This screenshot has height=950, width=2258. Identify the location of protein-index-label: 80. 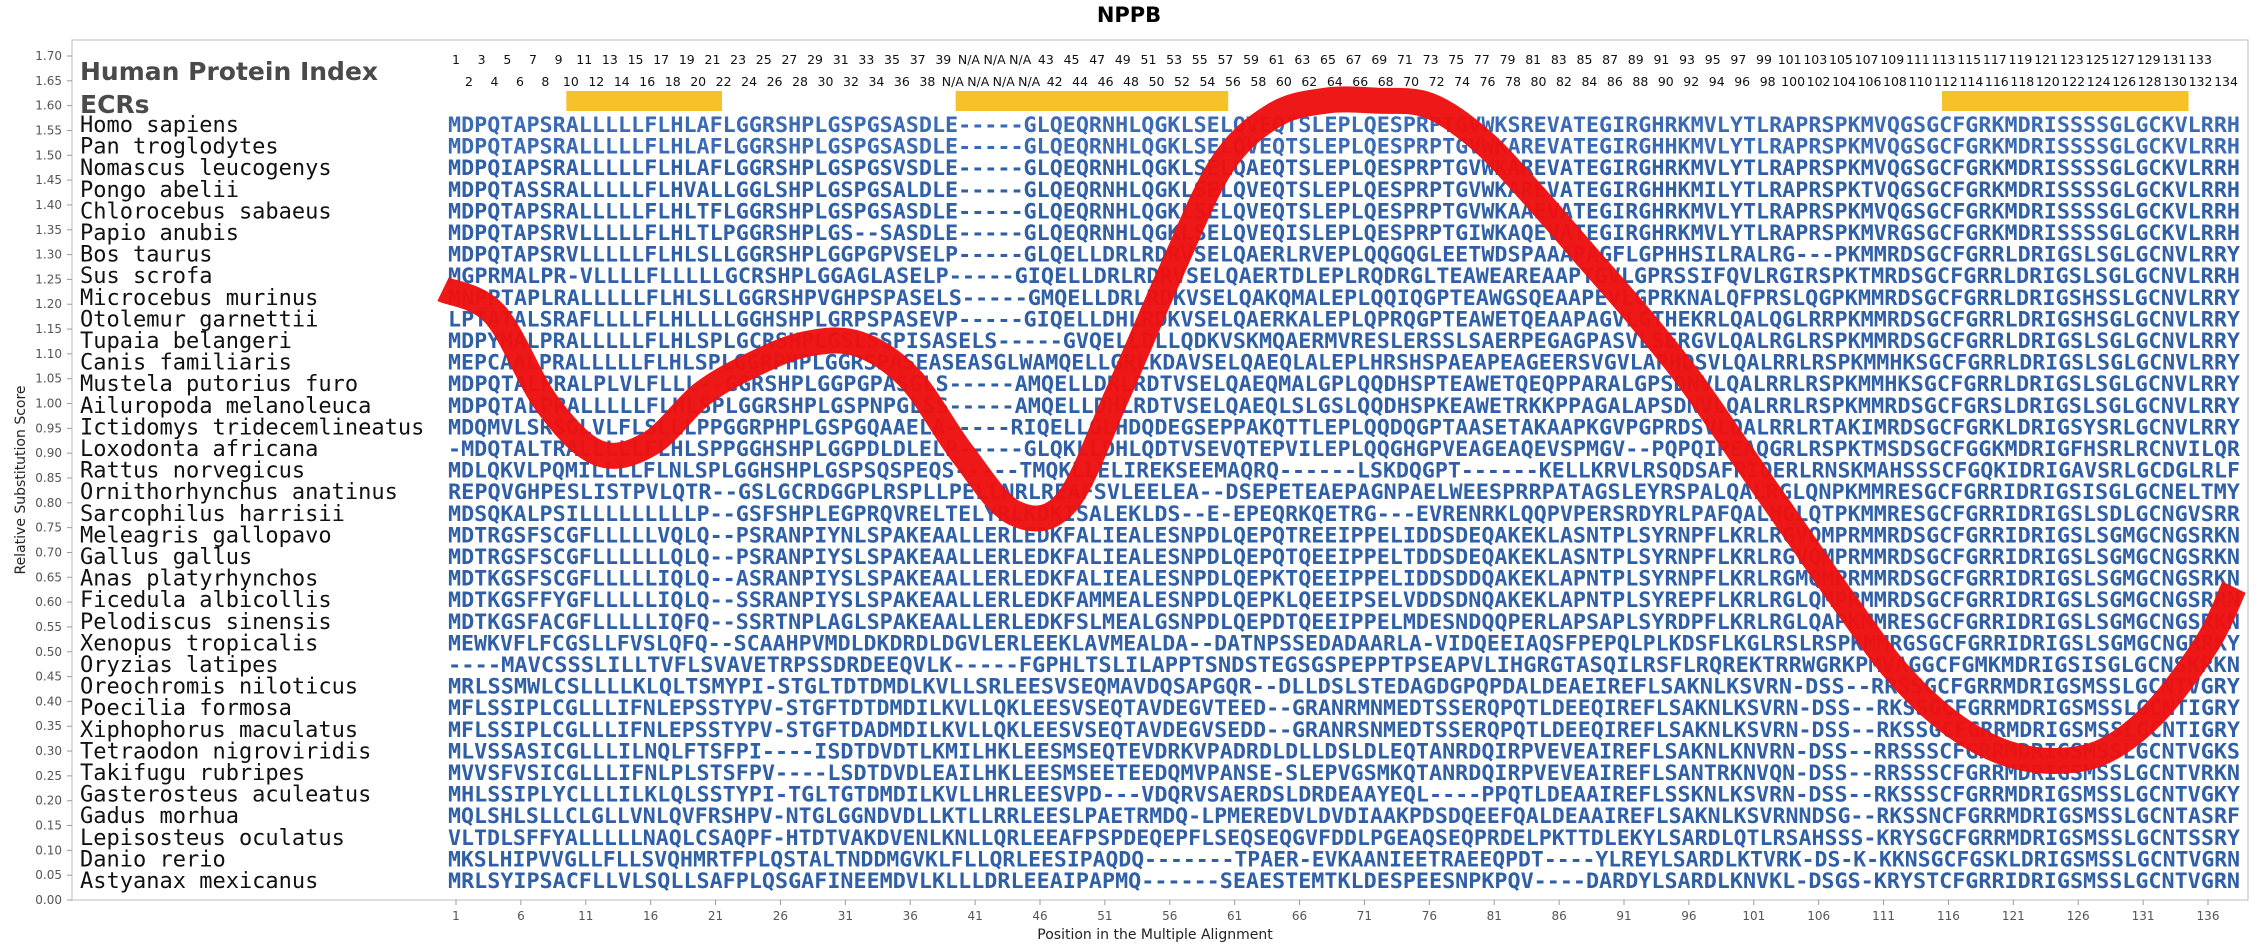
(1539, 81).